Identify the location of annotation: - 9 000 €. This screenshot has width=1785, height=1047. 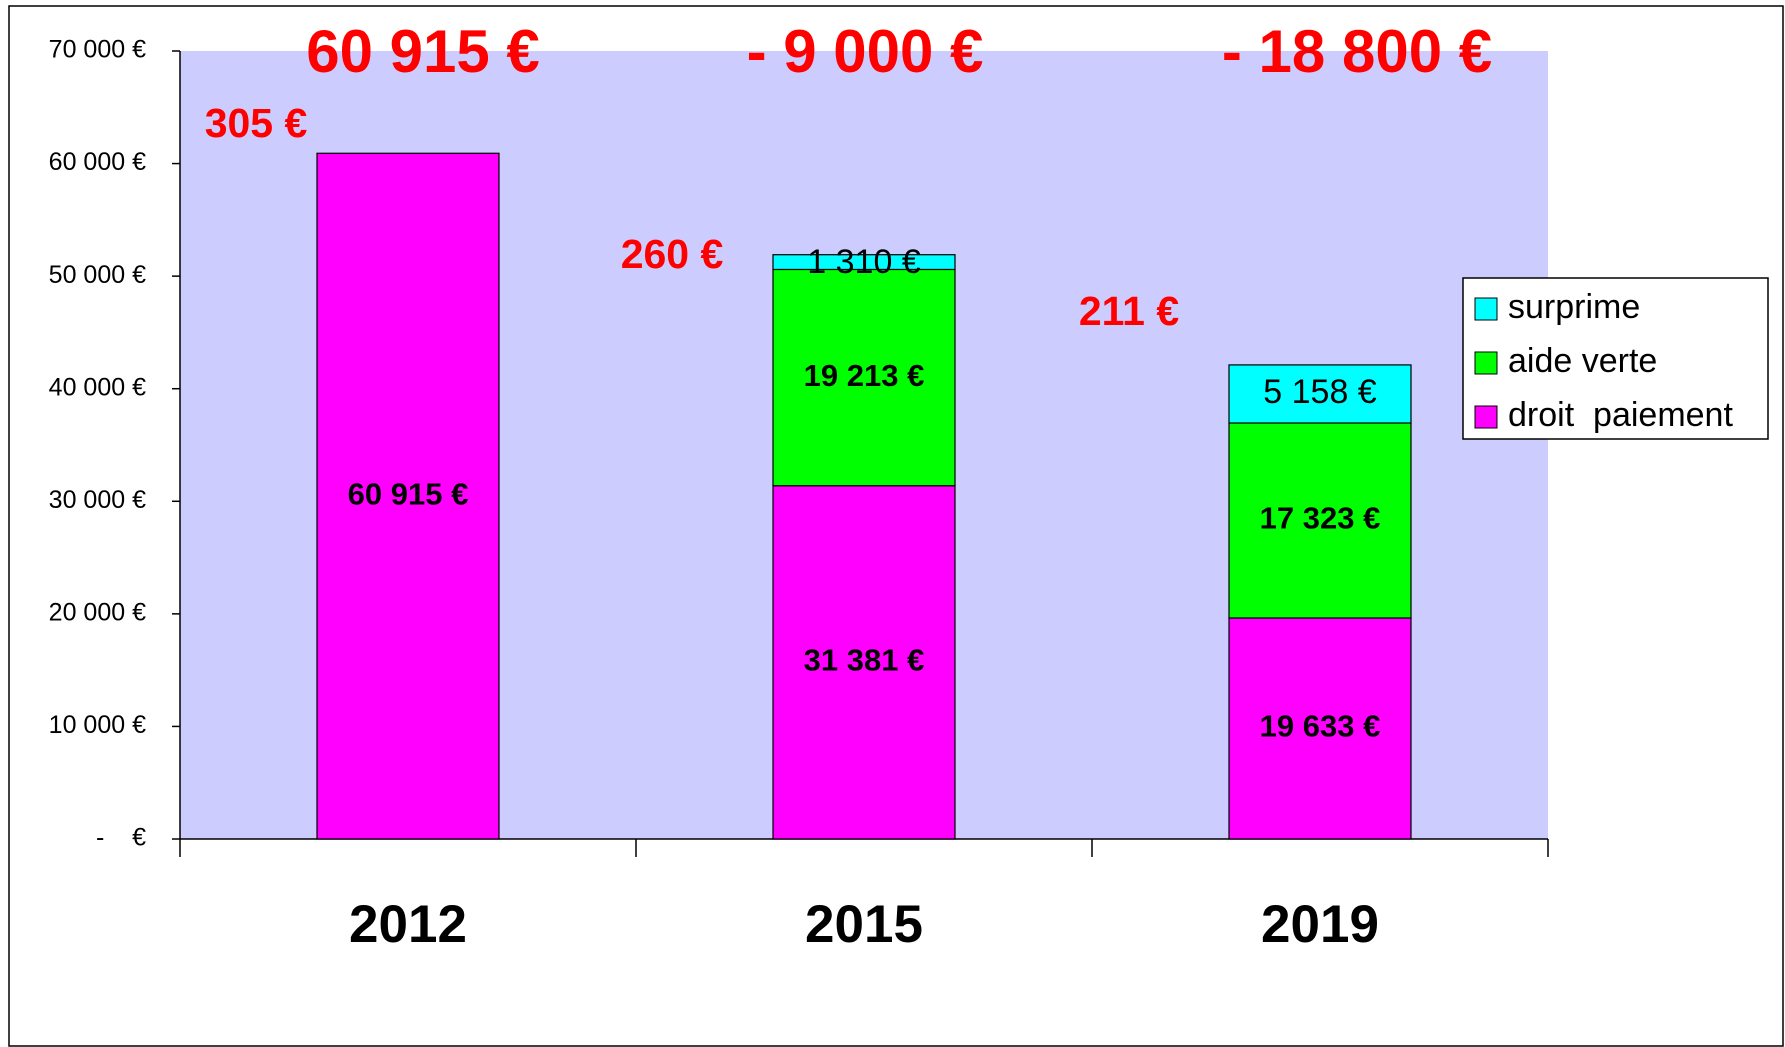
(865, 51).